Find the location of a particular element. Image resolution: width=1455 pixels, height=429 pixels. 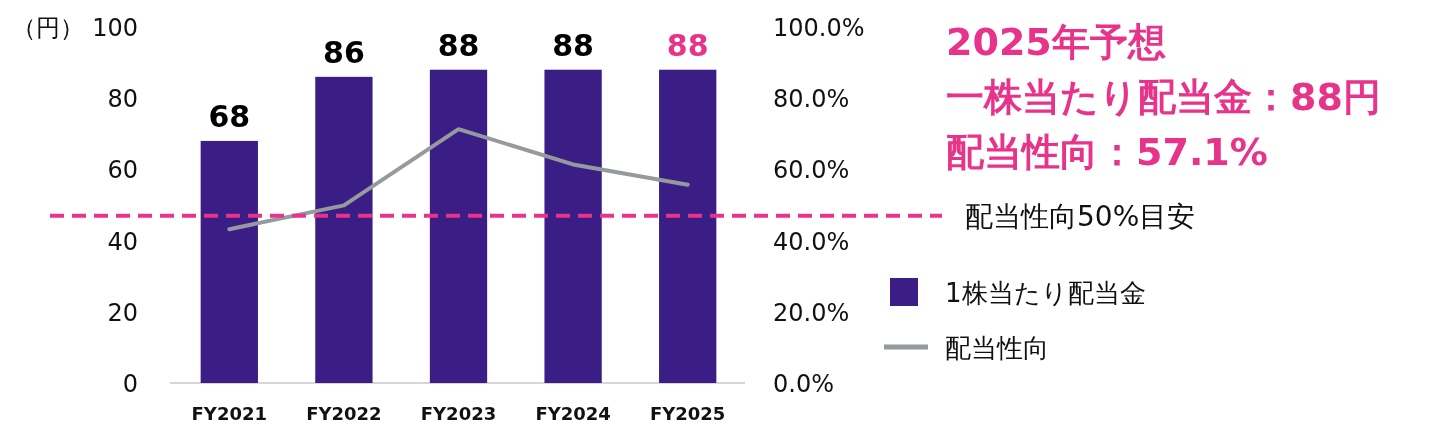

y-tick-label: 80 is located at coordinates (122, 99).